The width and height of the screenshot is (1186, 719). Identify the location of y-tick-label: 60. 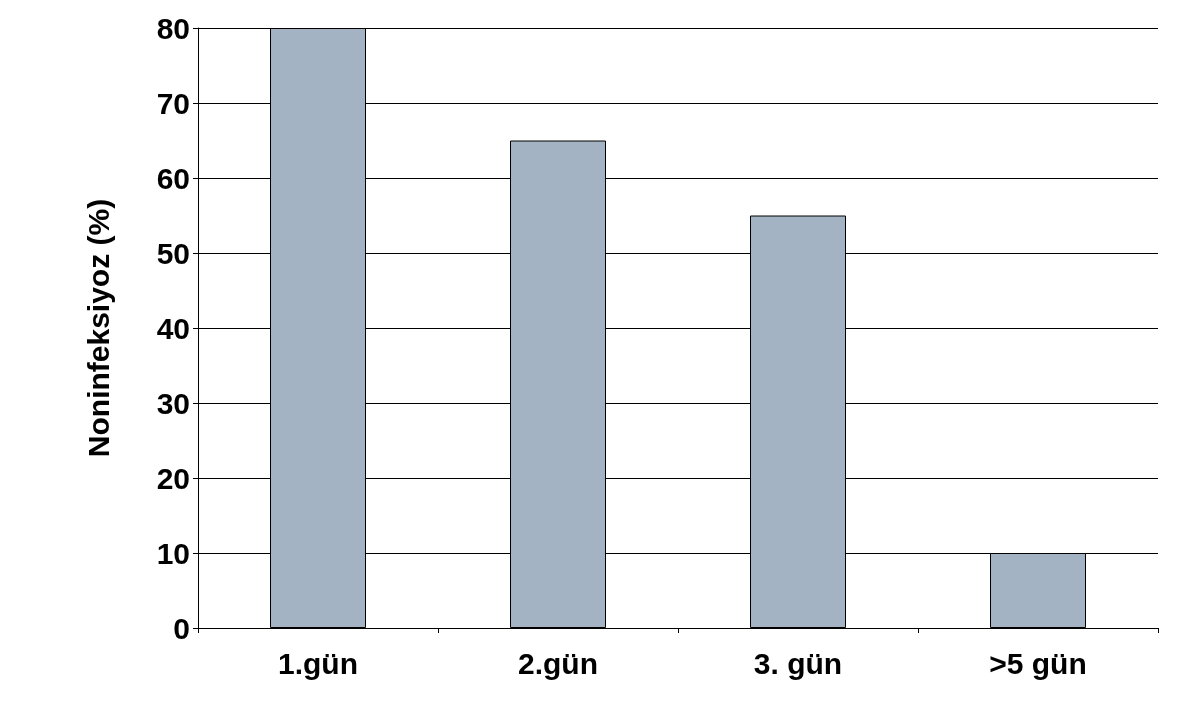
(173, 178).